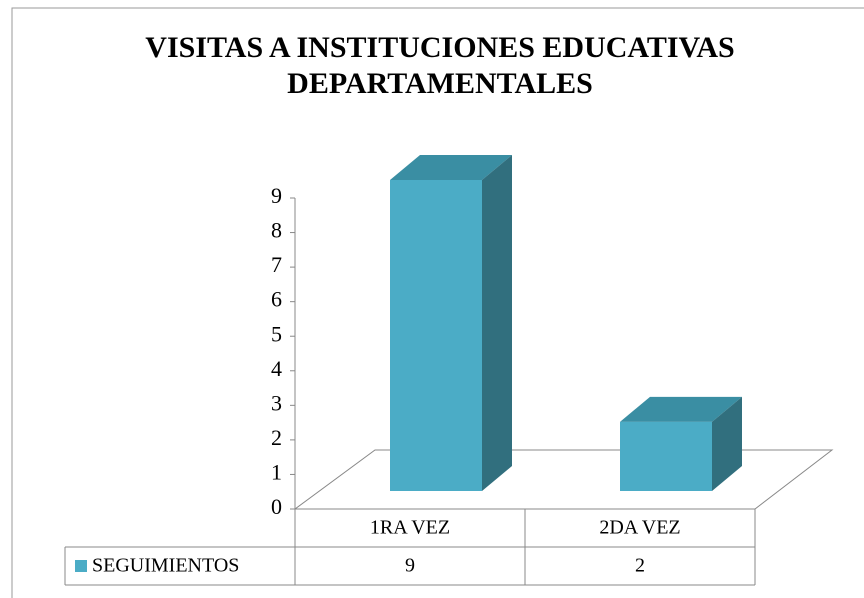 Image resolution: width=864 pixels, height=598 pixels. I want to click on floor, so click(563, 479).